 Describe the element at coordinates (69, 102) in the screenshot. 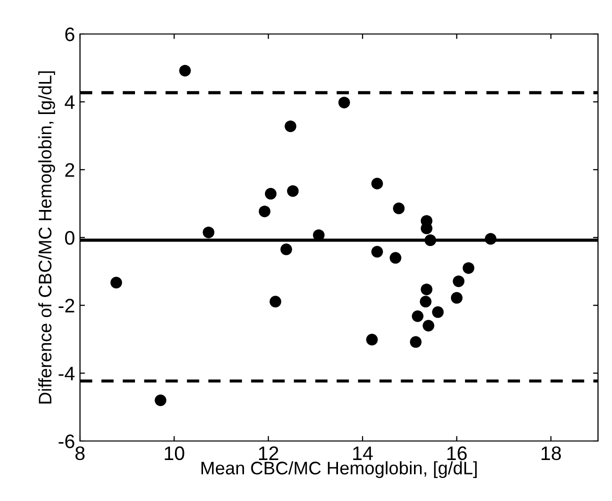

I see `y-tick-label: 4` at that location.